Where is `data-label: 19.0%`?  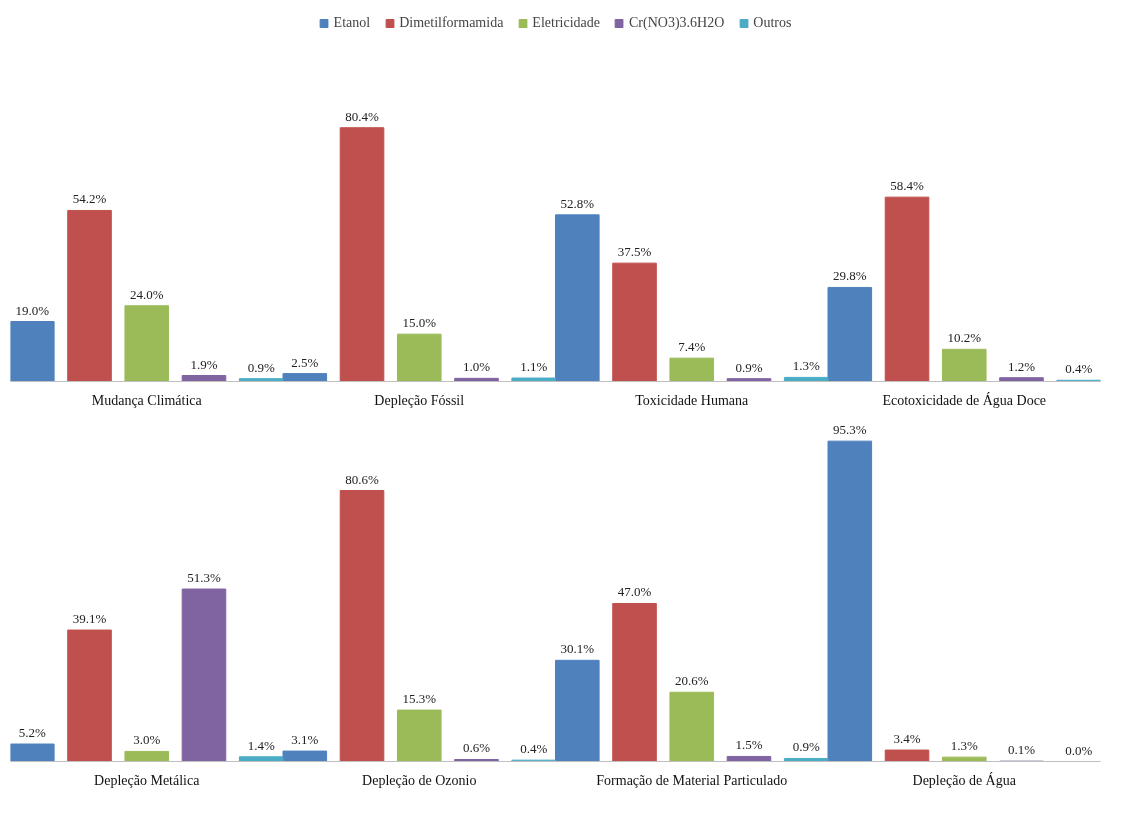 data-label: 19.0% is located at coordinates (32, 310).